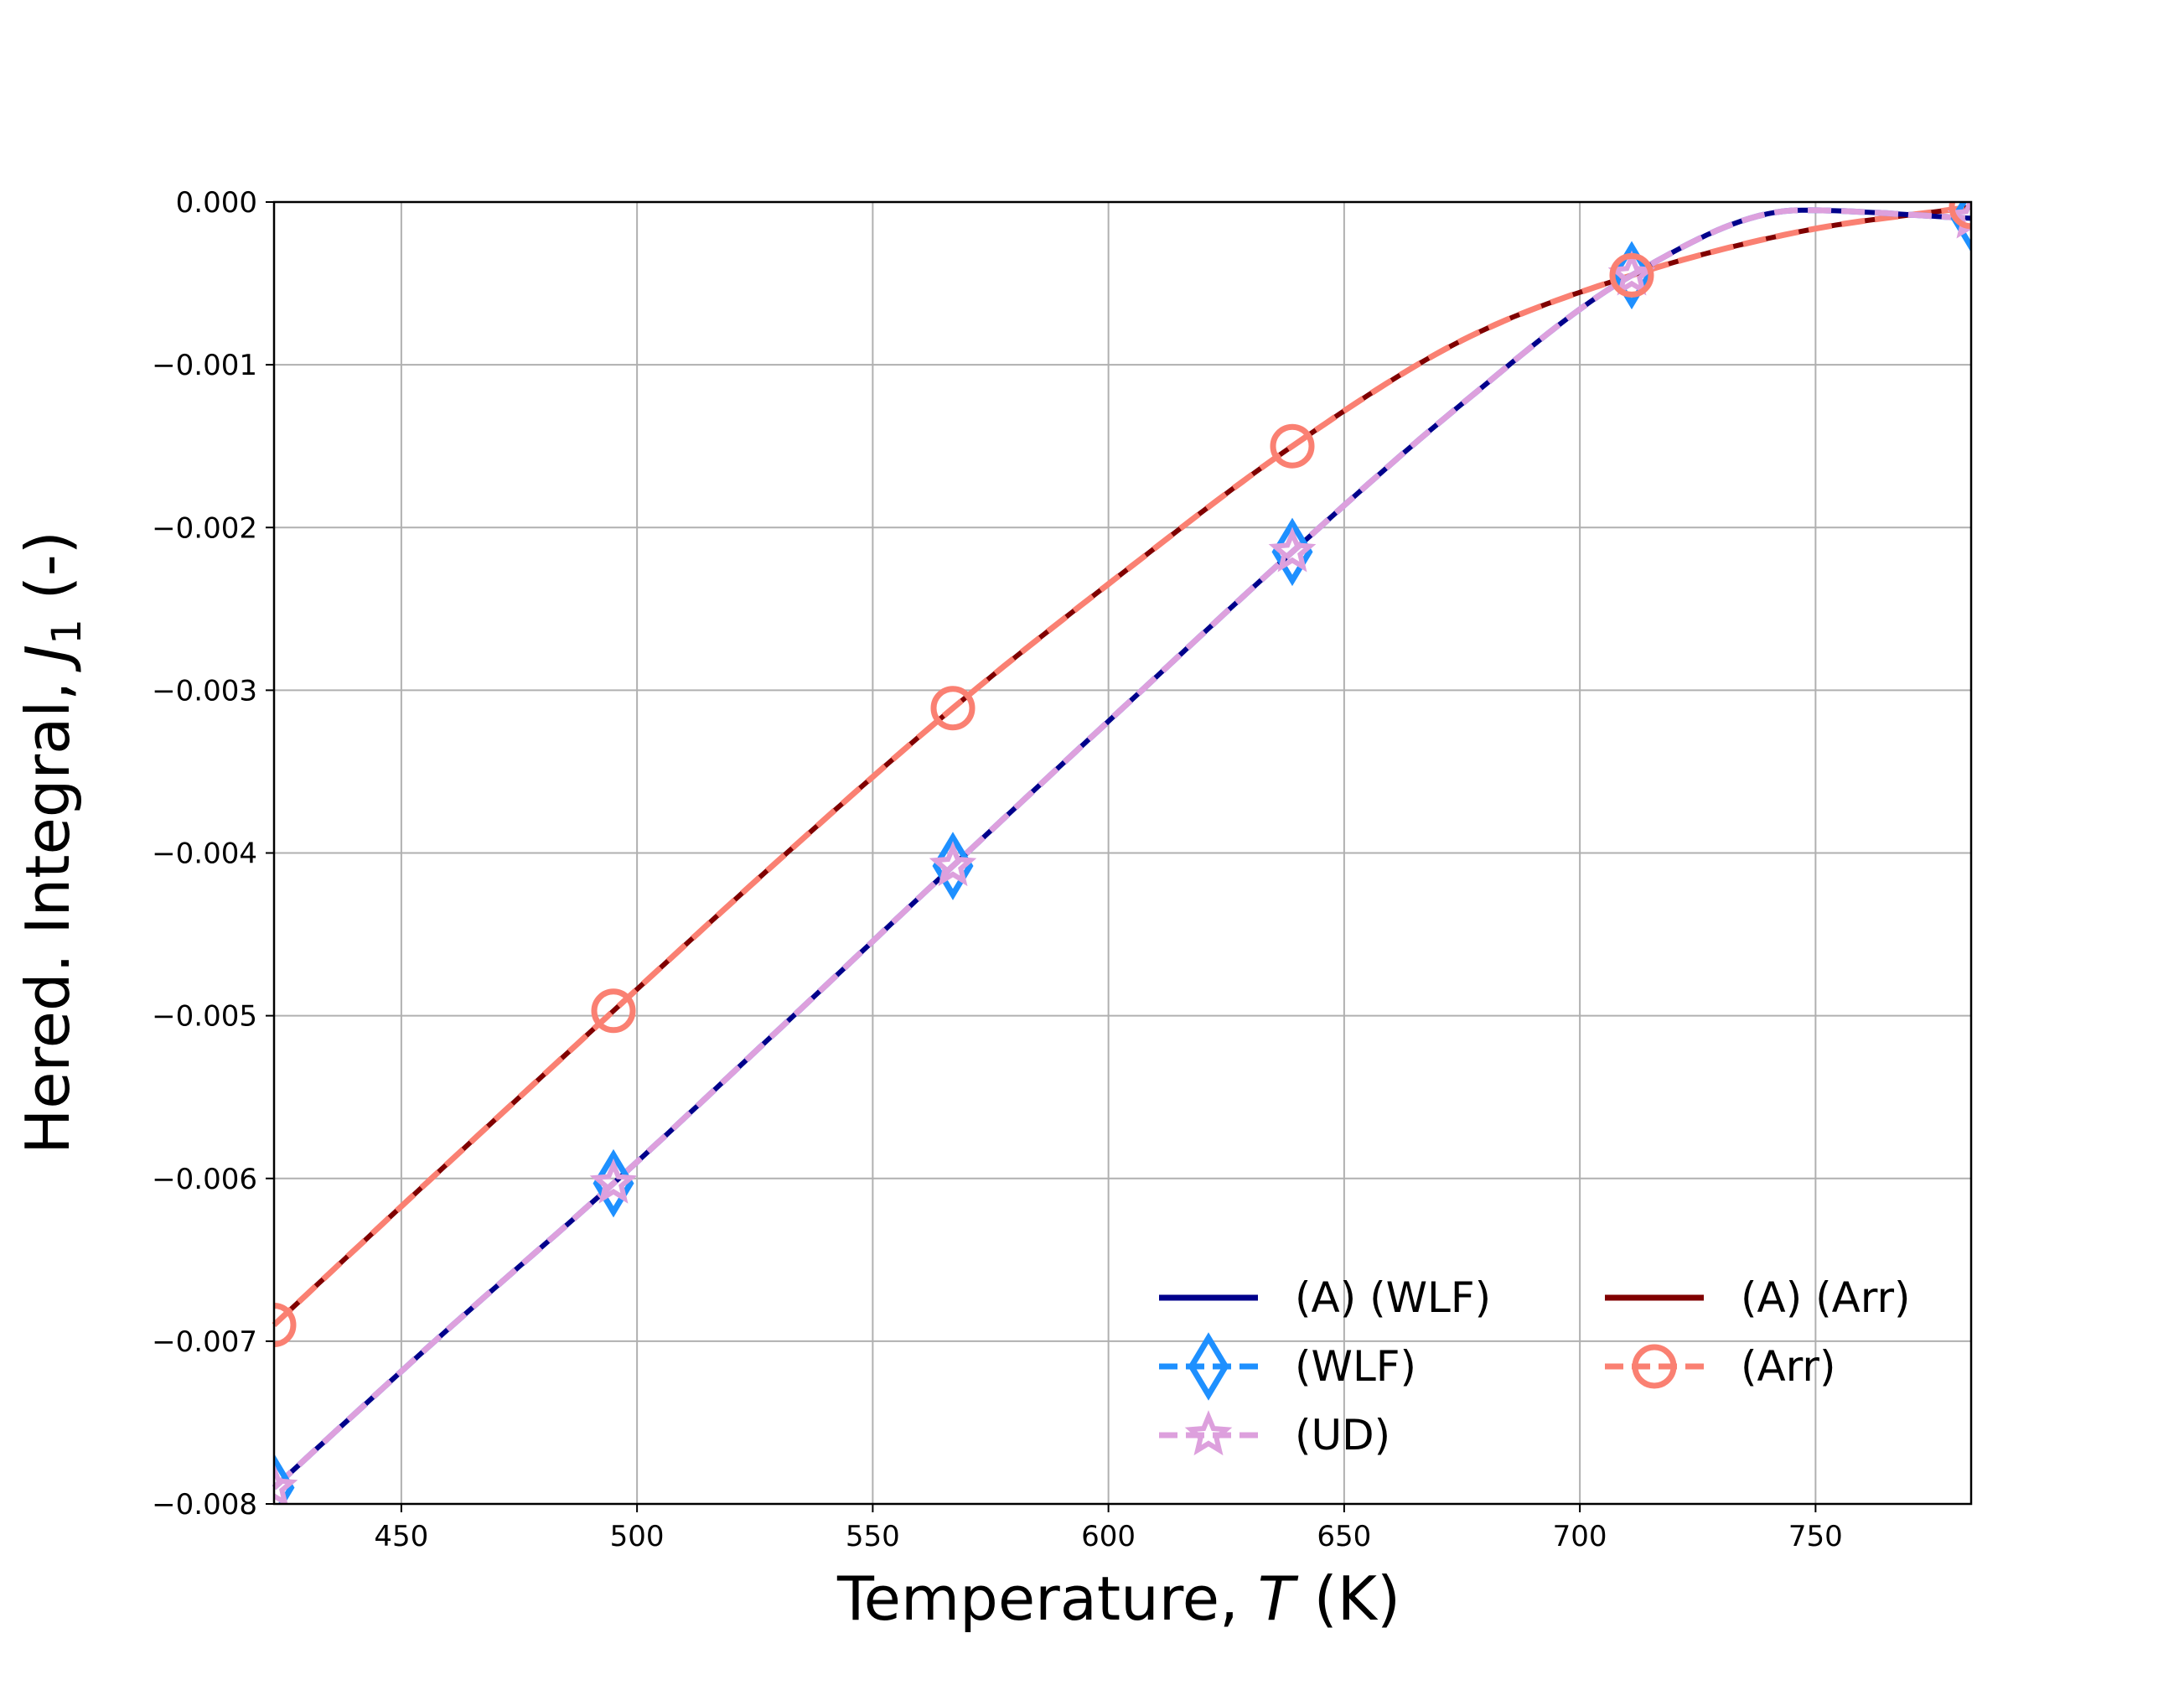 Image resolution: width=2184 pixels, height=1685 pixels. I want to click on legend-label: (UD), so click(1342, 1435).